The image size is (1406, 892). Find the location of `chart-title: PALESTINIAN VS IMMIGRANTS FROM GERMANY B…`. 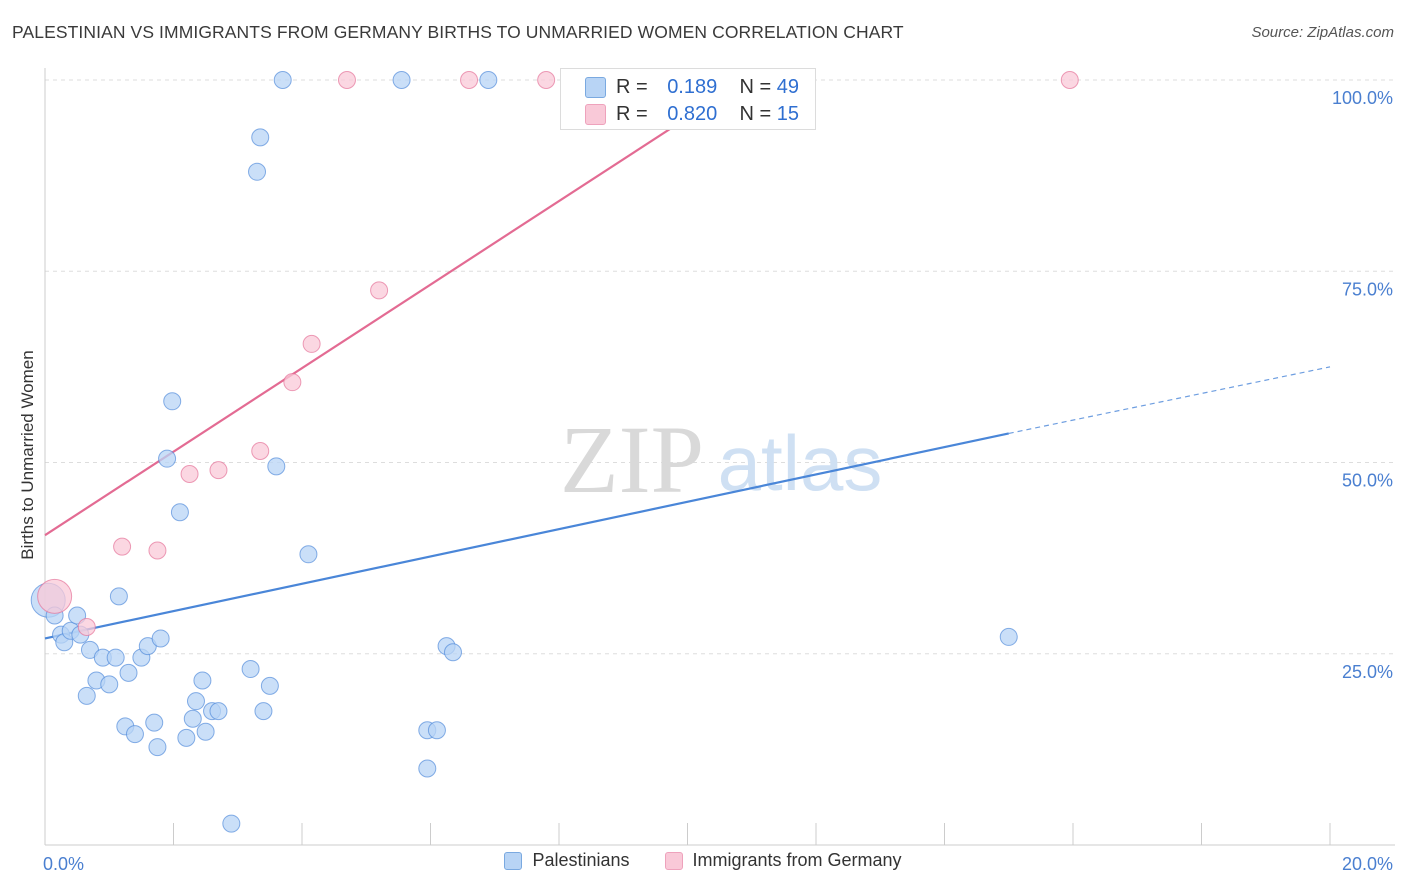

chart-title: PALESTINIAN VS IMMIGRANTS FROM GERMANY B… is located at coordinates (458, 32).